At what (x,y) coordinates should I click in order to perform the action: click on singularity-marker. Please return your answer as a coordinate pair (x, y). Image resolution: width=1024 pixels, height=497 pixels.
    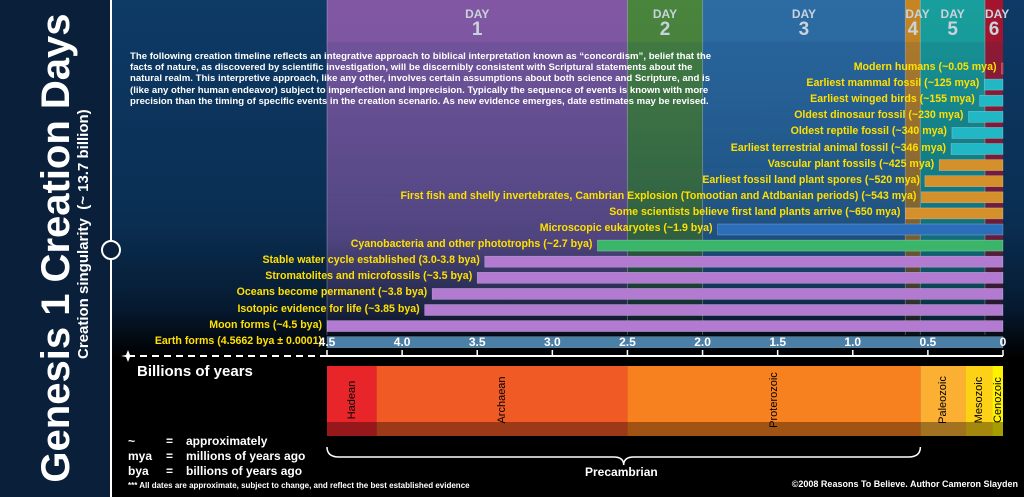
    Looking at the image, I should click on (111, 250).